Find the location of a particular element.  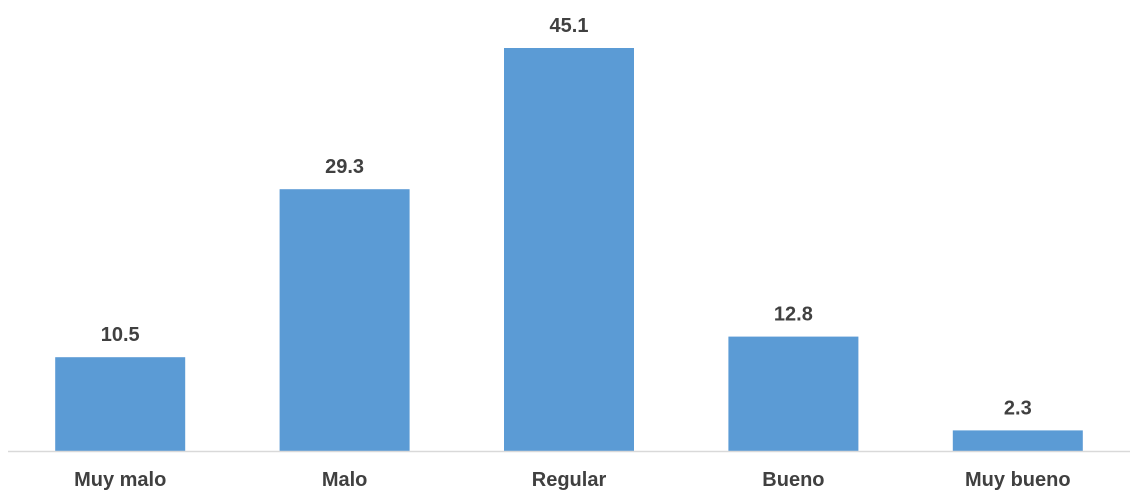

x-tick-labels-layer: Muy malo Malo Regular Bueno Muy bueno is located at coordinates (572, 480).